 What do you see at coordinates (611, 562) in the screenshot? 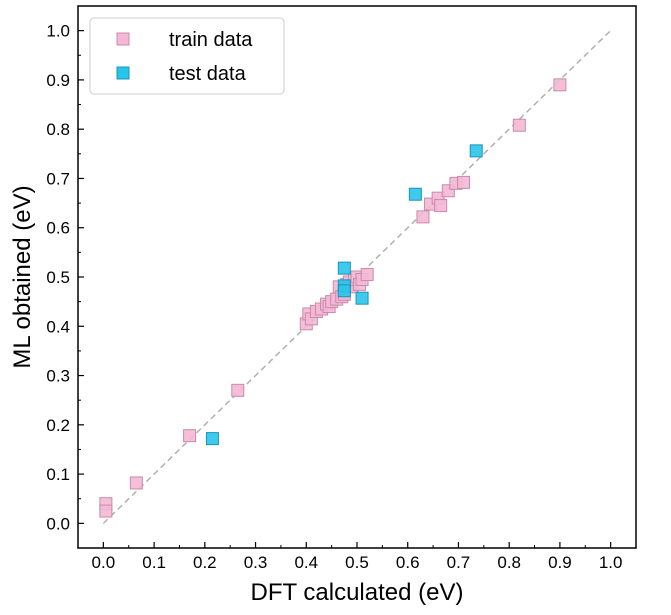
I see `x-tick-label: 1.0` at bounding box center [611, 562].